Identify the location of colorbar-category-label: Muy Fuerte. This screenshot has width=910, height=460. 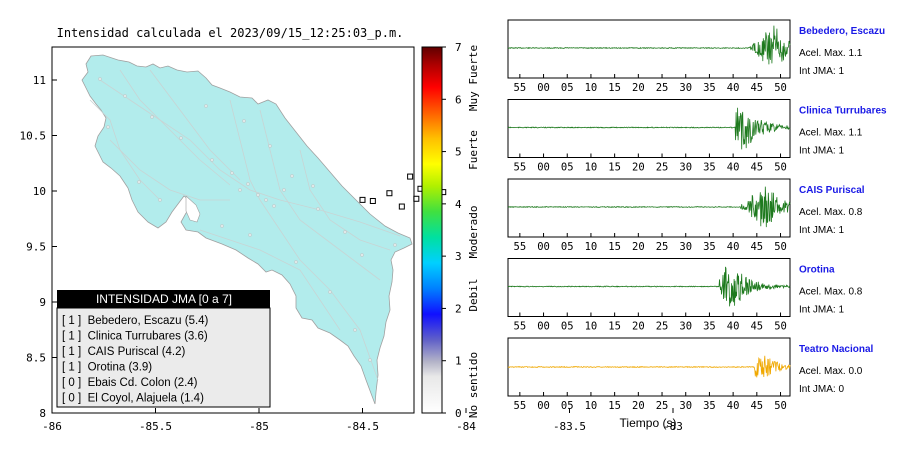
(473, 78).